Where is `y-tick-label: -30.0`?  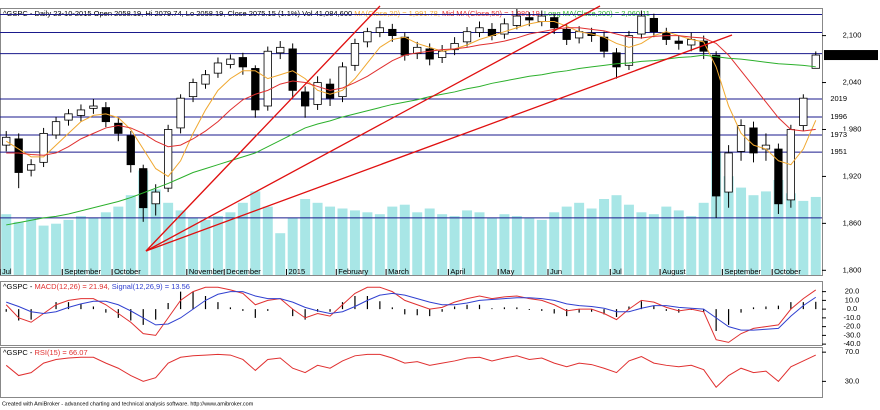 y-tick-label: -30.0 is located at coordinates (851, 334).